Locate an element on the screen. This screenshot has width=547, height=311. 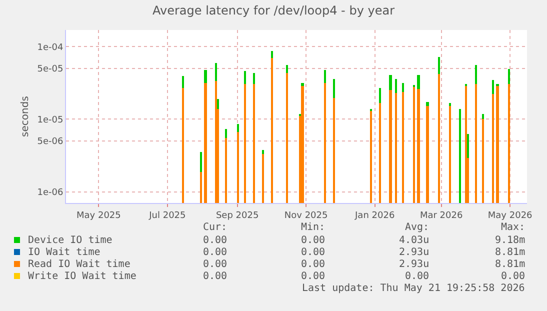
text: Avg: is located at coordinates (417, 227).